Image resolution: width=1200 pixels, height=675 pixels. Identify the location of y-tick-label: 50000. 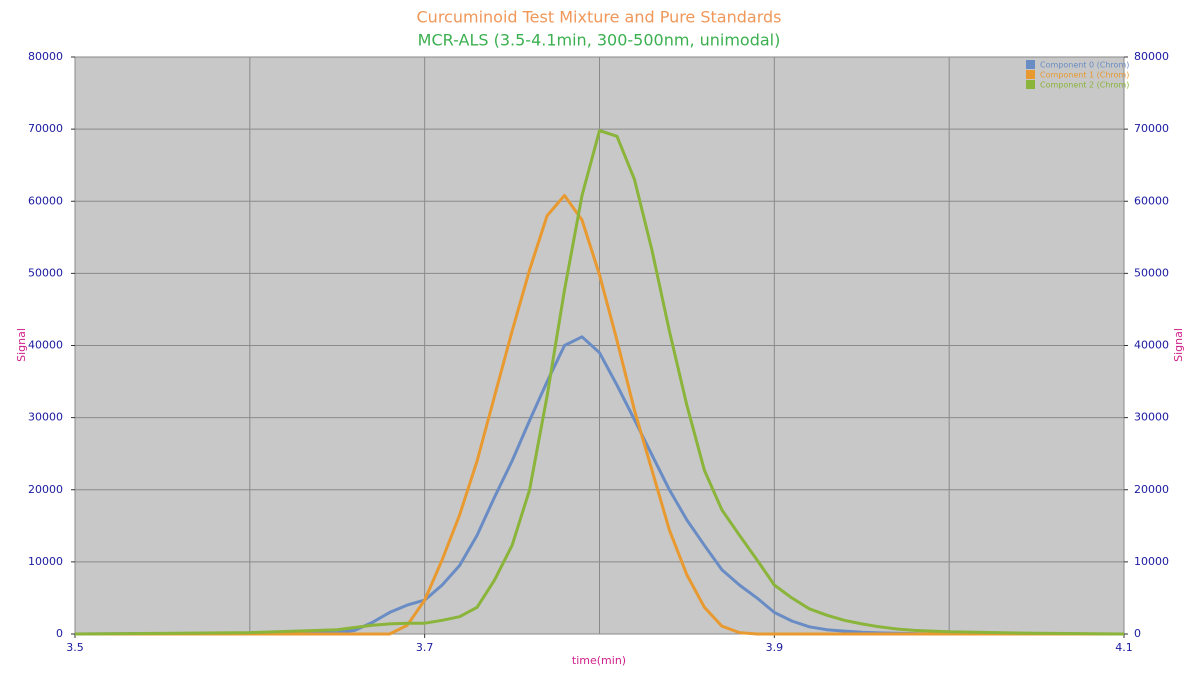
(45, 272).